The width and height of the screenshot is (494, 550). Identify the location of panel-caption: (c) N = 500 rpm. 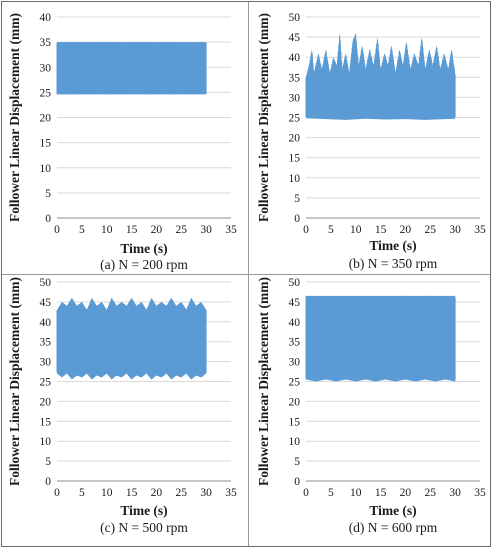
(144, 527).